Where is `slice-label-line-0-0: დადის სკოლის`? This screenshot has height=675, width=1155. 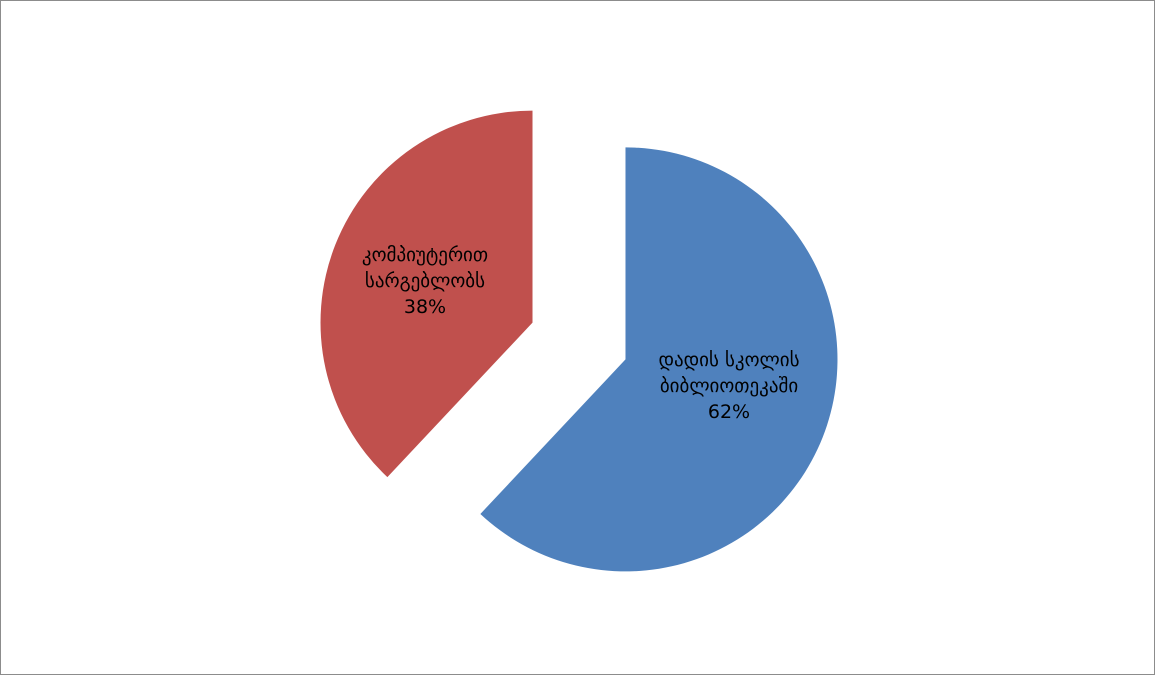
slice-label-line-0-0: დადის სკოლის is located at coordinates (728, 360).